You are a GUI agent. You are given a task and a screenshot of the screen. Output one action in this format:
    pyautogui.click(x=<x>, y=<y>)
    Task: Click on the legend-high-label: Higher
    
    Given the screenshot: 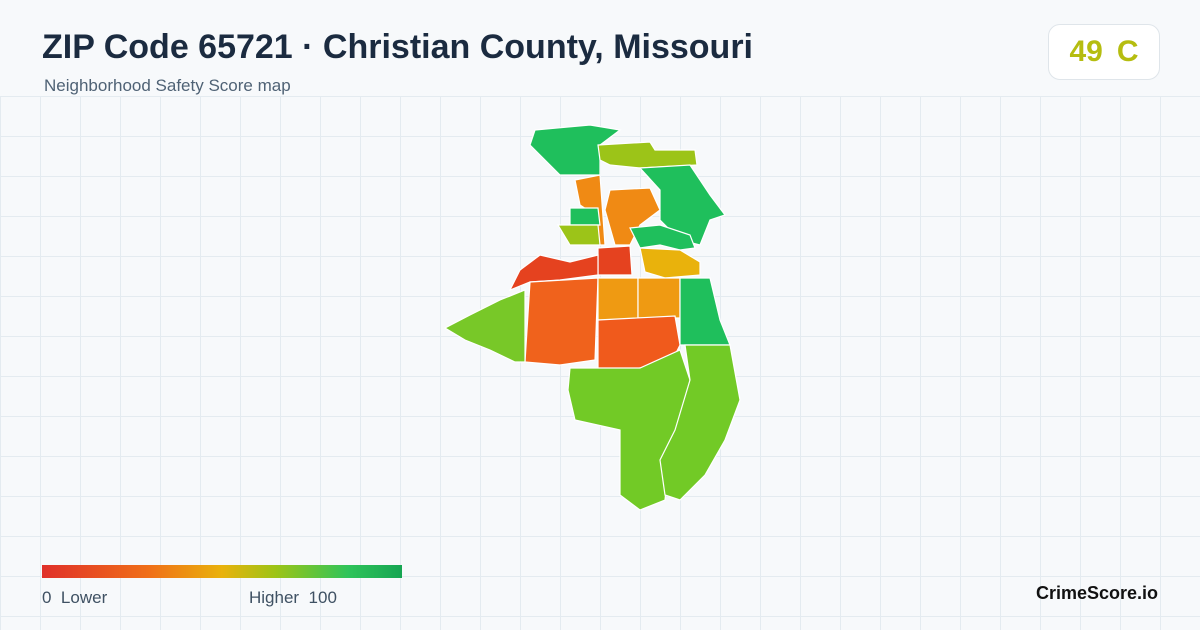 What is the action you would take?
    pyautogui.click(x=274, y=597)
    